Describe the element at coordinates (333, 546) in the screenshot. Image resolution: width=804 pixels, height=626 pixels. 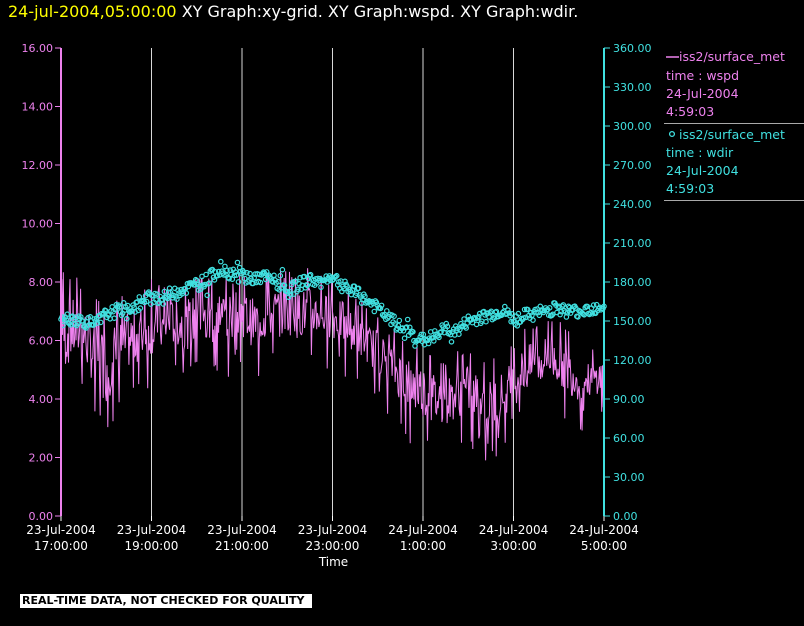
I see `x-tick-label-time: 23:00:00` at that location.